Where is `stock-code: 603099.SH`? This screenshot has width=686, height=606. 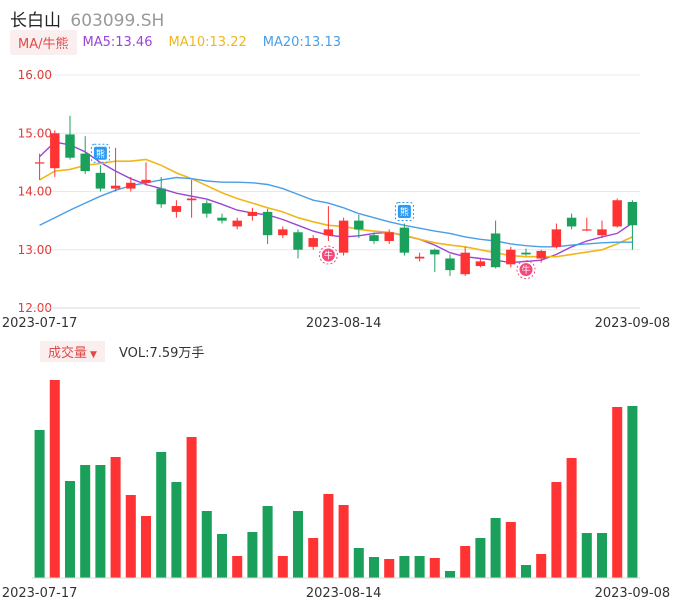 stock-code: 603099.SH is located at coordinates (117, 21).